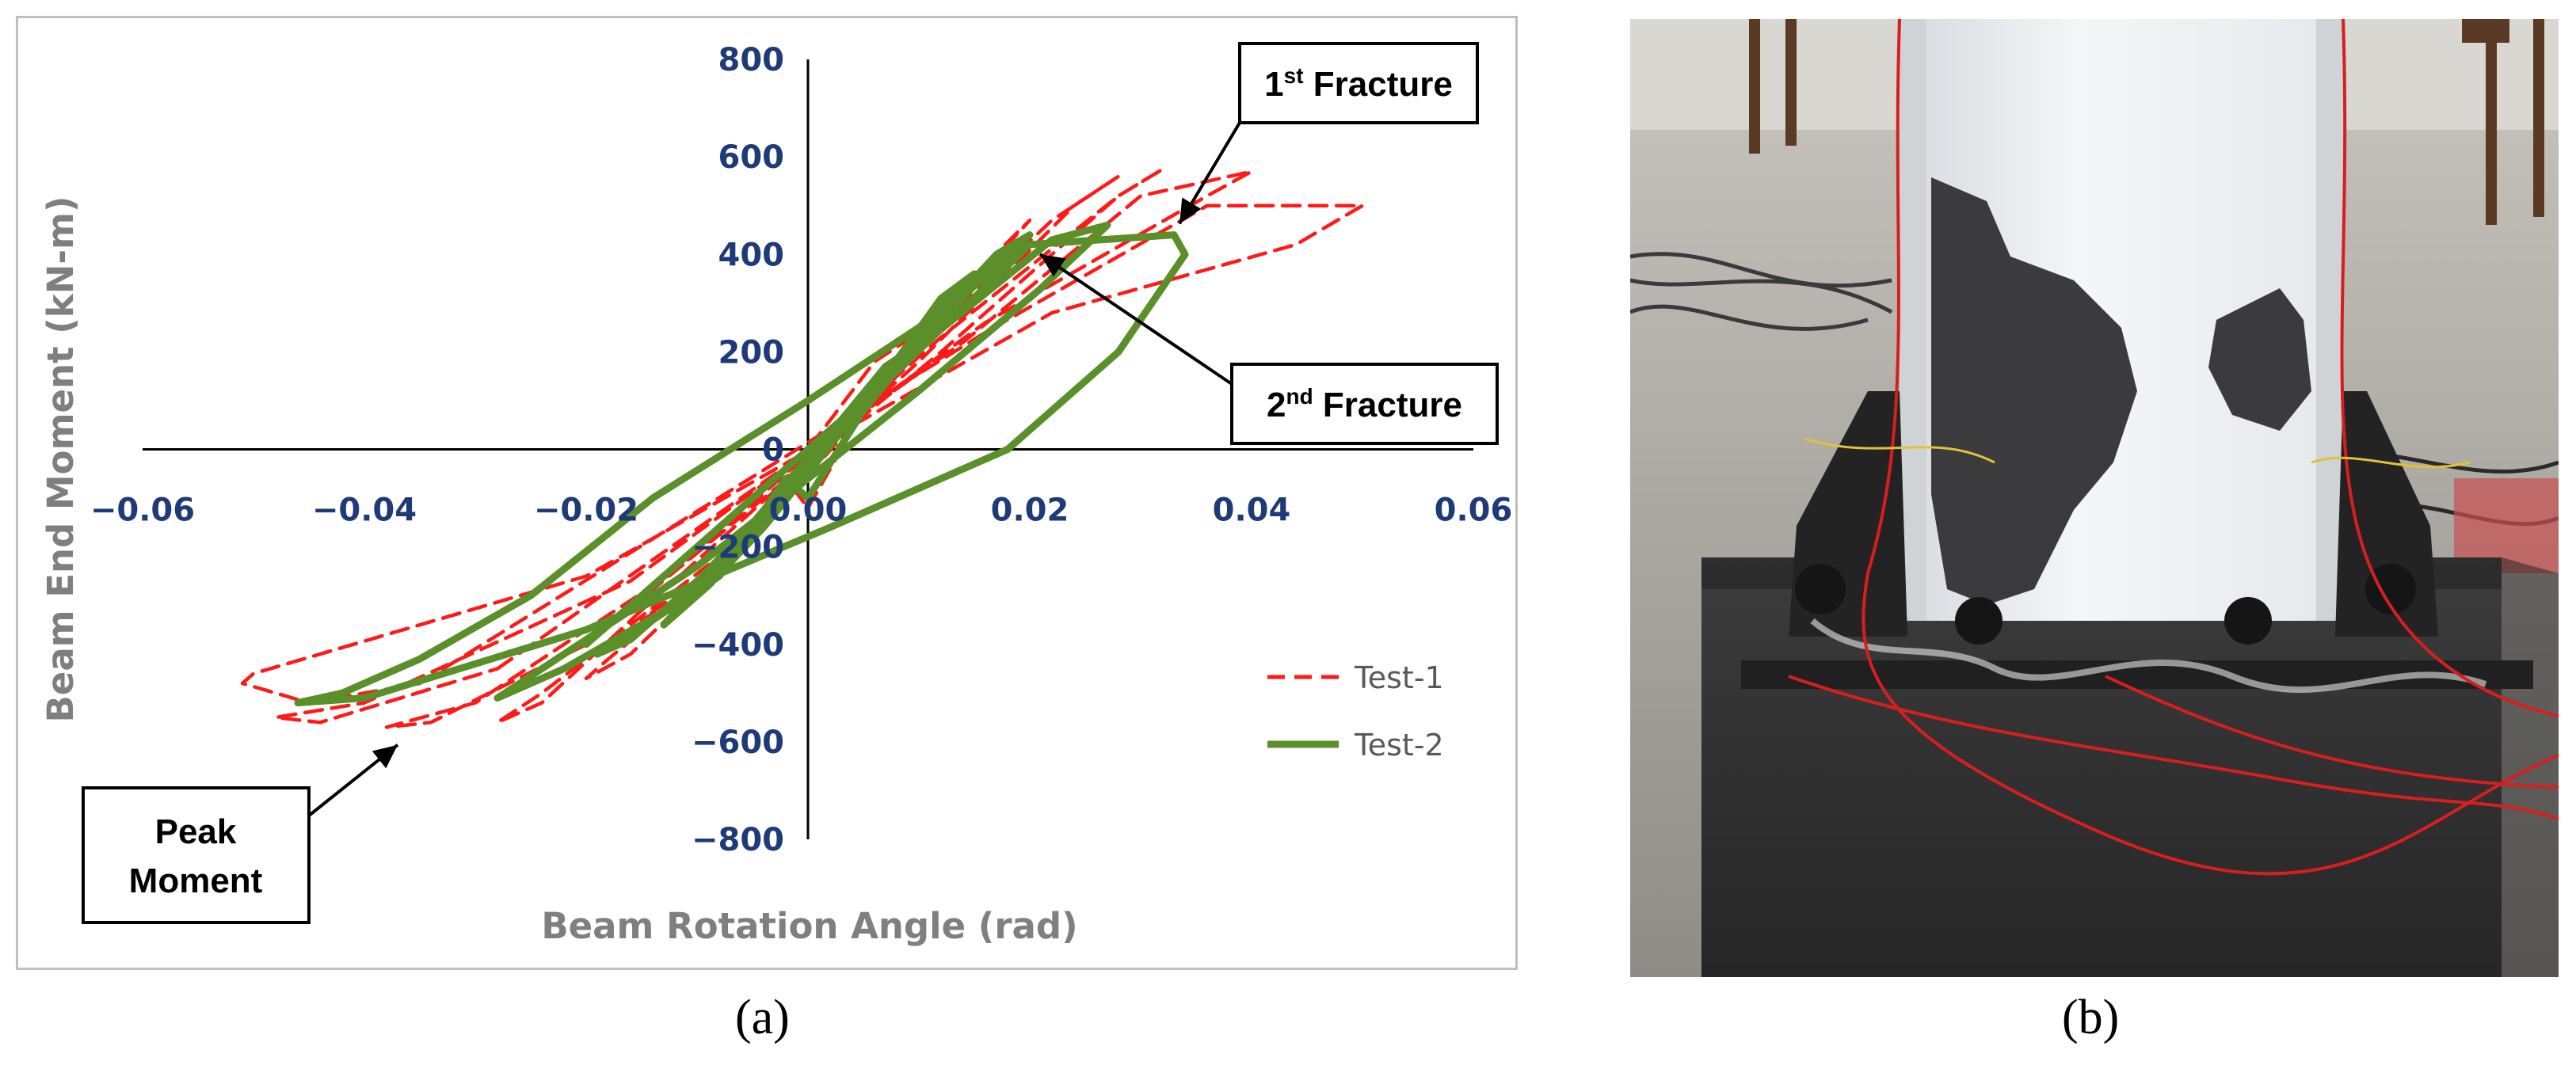  What do you see at coordinates (1355, 711) in the screenshot?
I see `chart-legend: Test-1 Test-2` at bounding box center [1355, 711].